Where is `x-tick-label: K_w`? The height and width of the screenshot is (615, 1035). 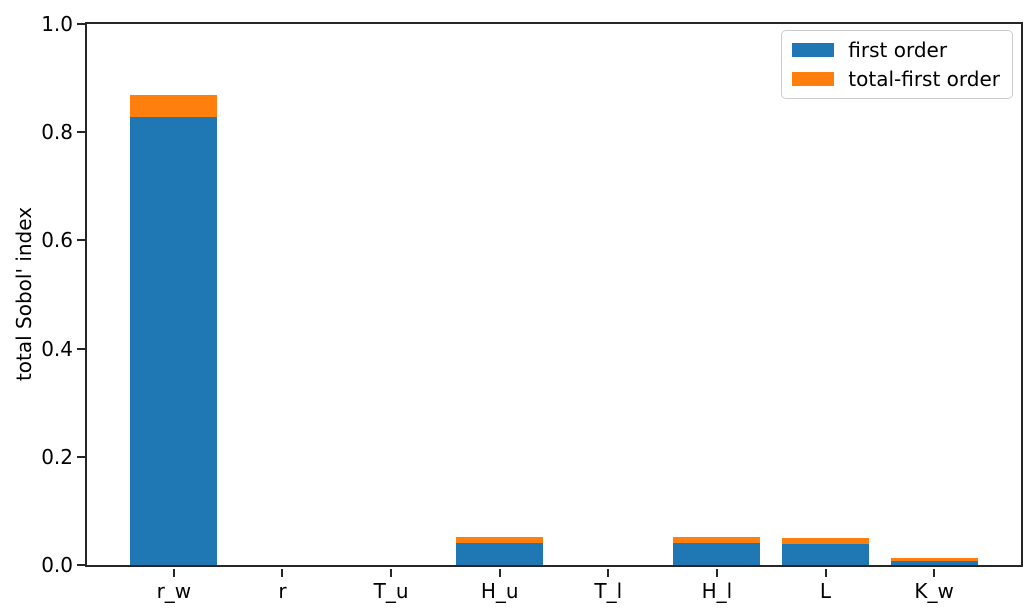 x-tick-label: K_w is located at coordinates (934, 591).